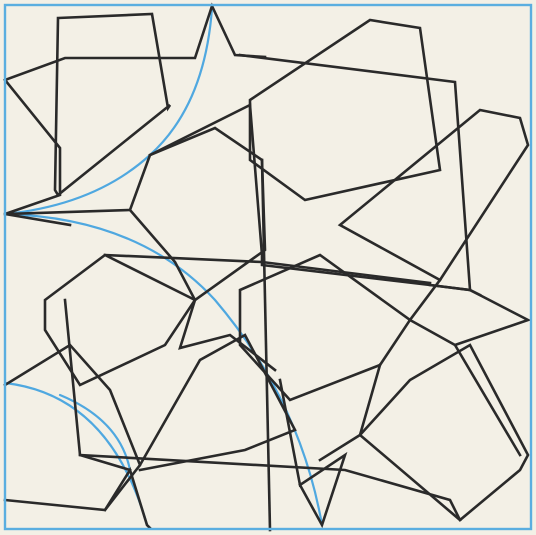 The height and width of the screenshot is (535, 536). I want to click on pentagon-bottom-center, so click(217, 402).